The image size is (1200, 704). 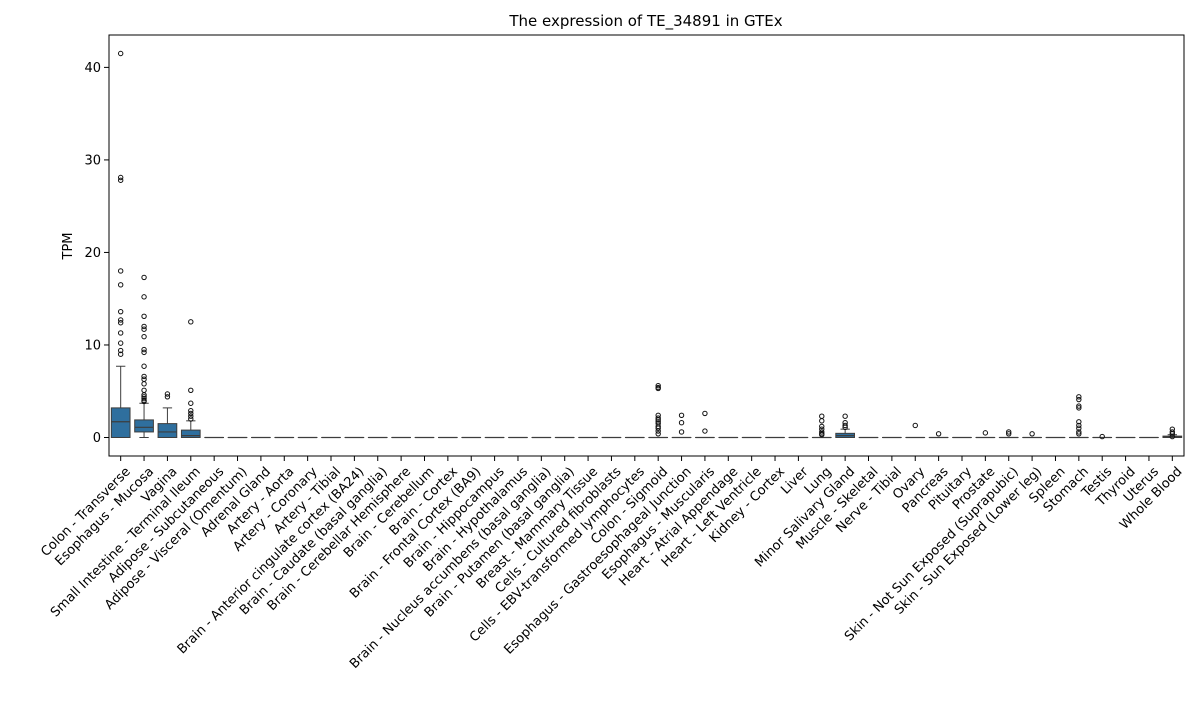 What do you see at coordinates (92, 253) in the screenshot?
I see `y-tick-label: 20` at bounding box center [92, 253].